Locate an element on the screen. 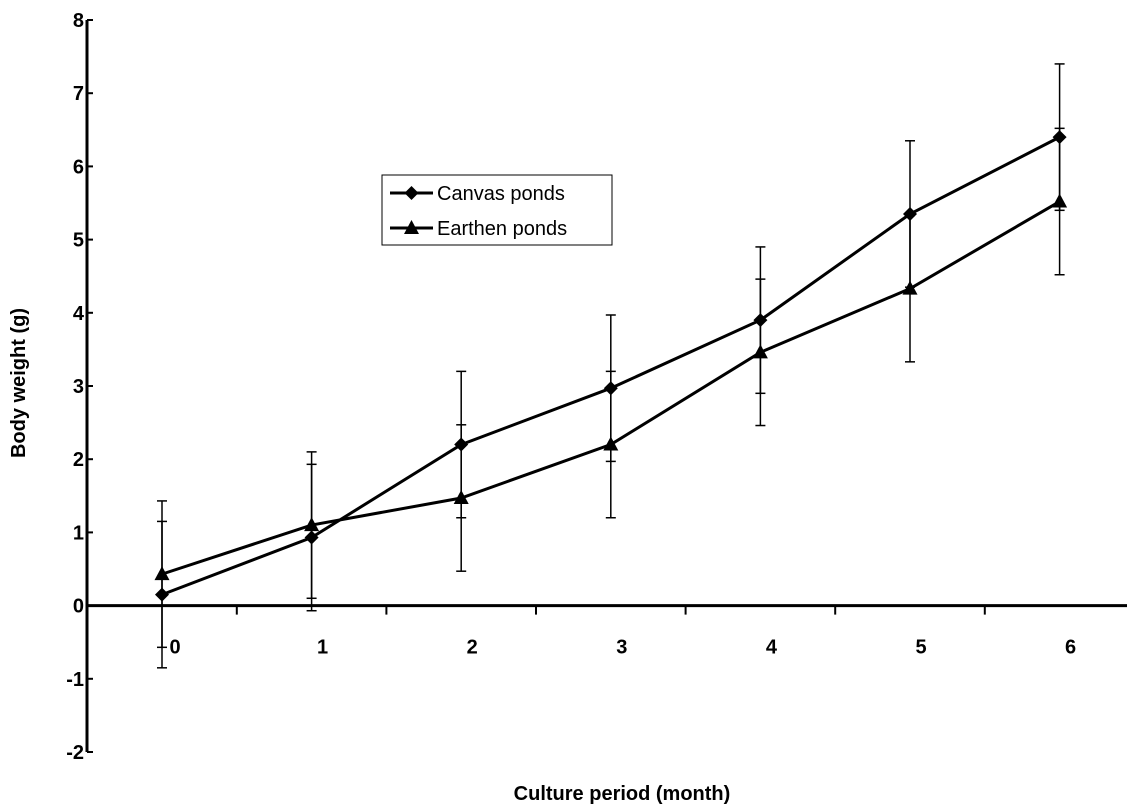 The image size is (1127, 809). legend-box is located at coordinates (497, 210).